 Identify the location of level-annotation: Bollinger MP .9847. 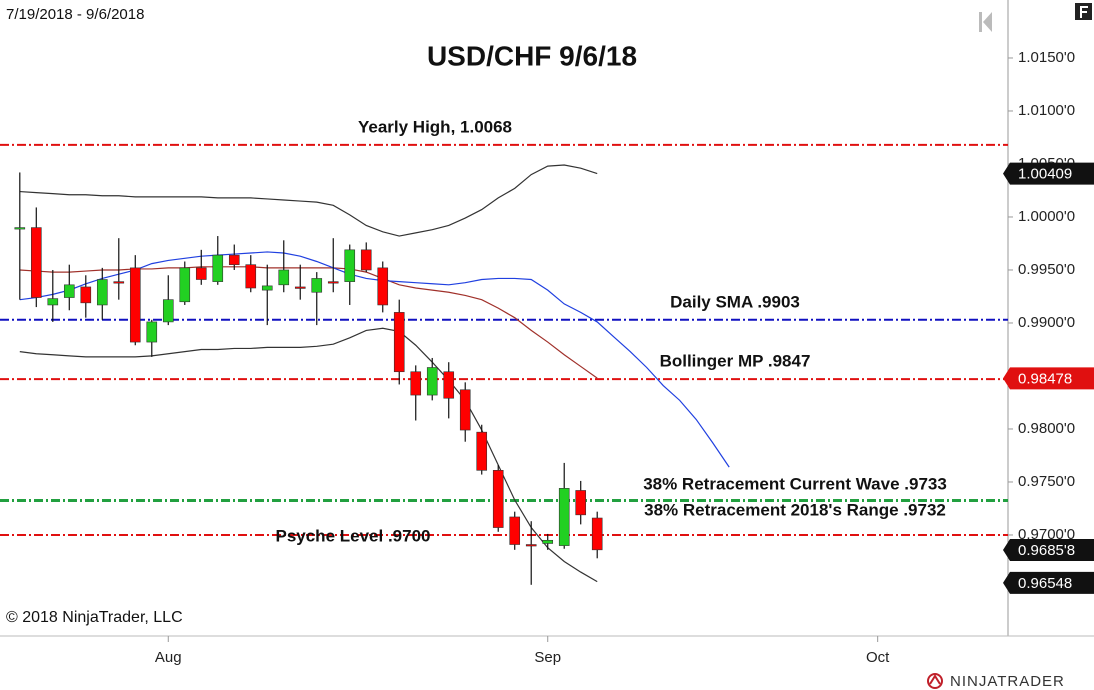
(735, 361).